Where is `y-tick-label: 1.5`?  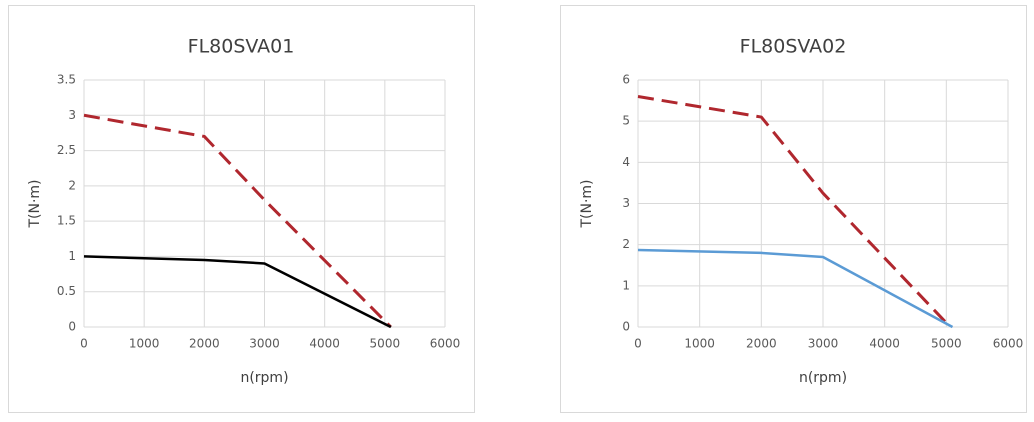 y-tick-label: 1.5 is located at coordinates (66, 221).